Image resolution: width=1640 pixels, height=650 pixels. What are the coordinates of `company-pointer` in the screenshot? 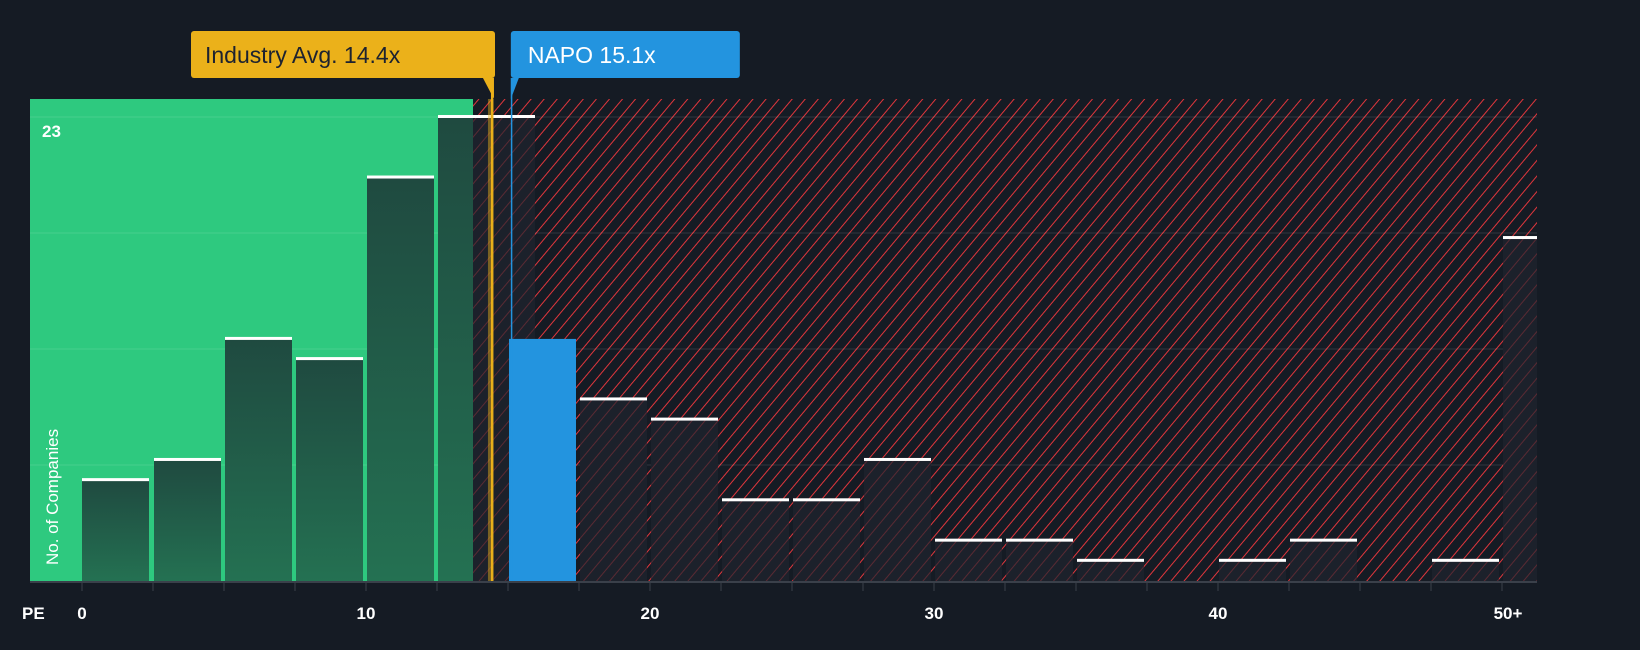 It's located at (514, 88).